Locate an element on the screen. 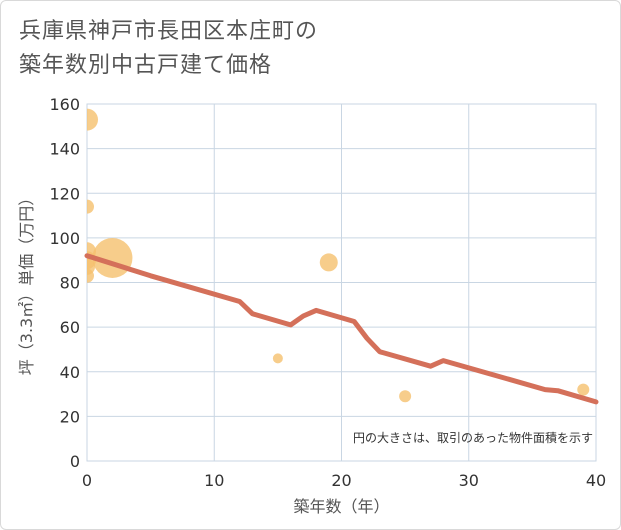 Image resolution: width=621 pixels, height=530 pixels. y-tick-label: 80 is located at coordinates (70, 283).